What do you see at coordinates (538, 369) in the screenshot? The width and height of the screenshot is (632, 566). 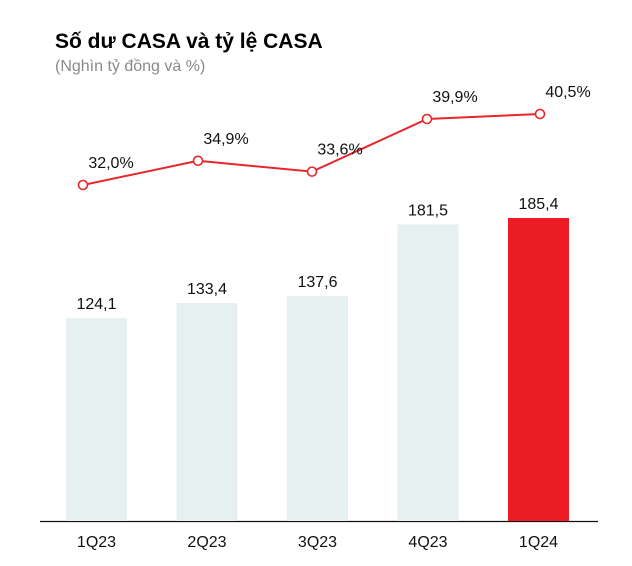 I see `bar-1q24` at bounding box center [538, 369].